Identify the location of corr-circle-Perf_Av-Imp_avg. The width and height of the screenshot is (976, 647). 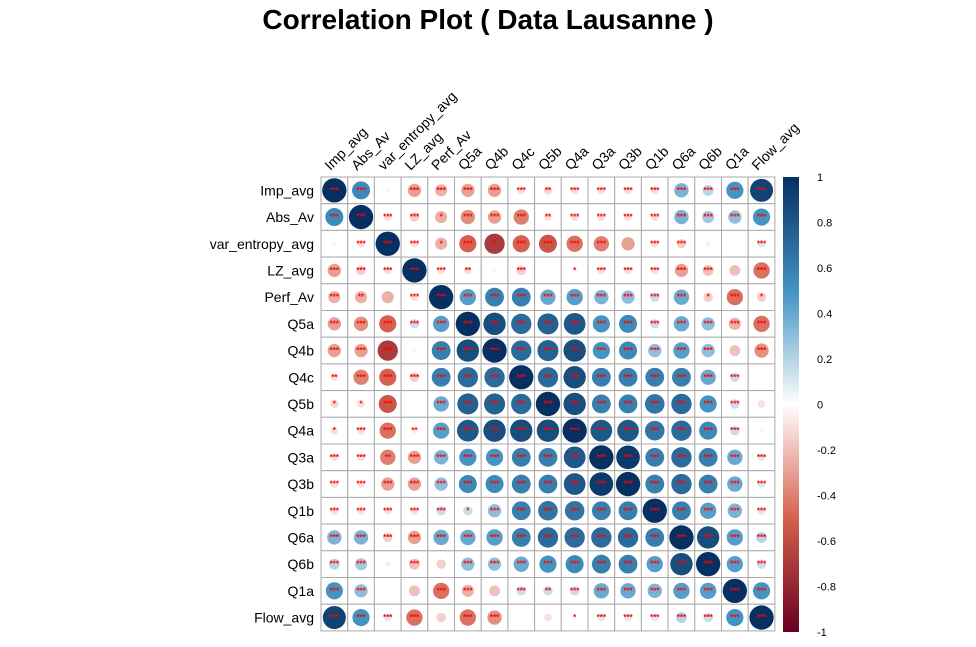
(334, 297).